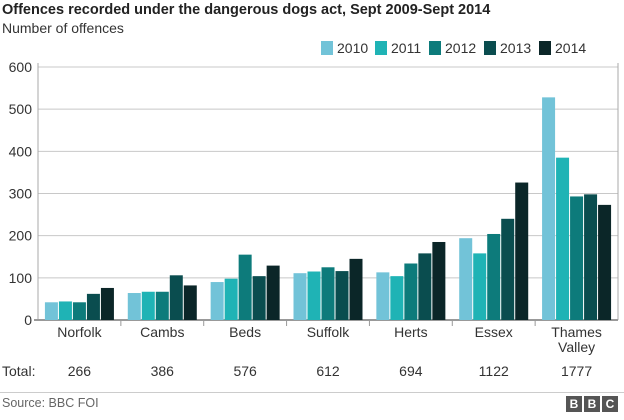 Image resolution: width=624 pixels, height=420 pixels. I want to click on bar-2012-herts, so click(411, 291).